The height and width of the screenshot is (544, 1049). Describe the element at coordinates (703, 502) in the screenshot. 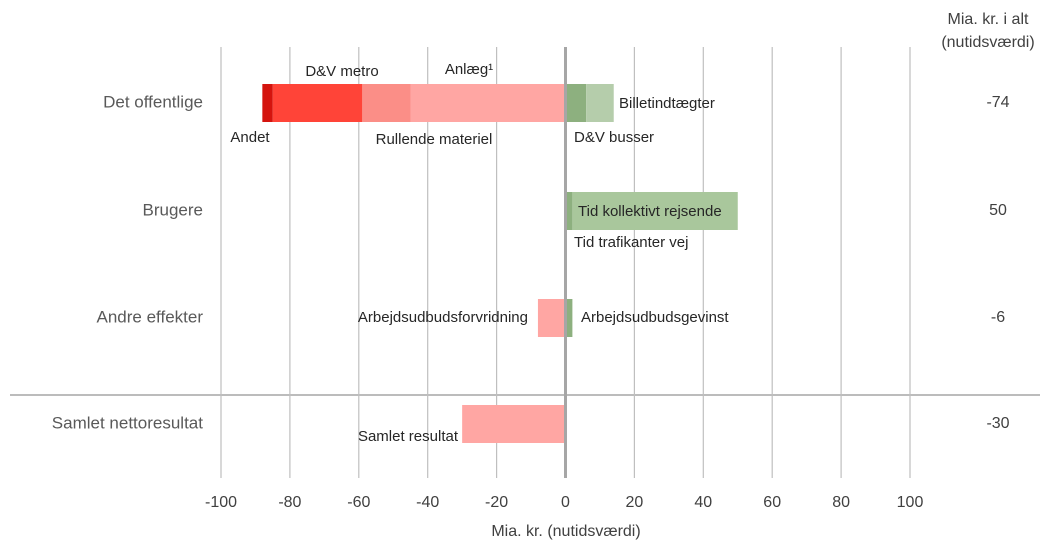

I see `x-tick-label: 40` at that location.